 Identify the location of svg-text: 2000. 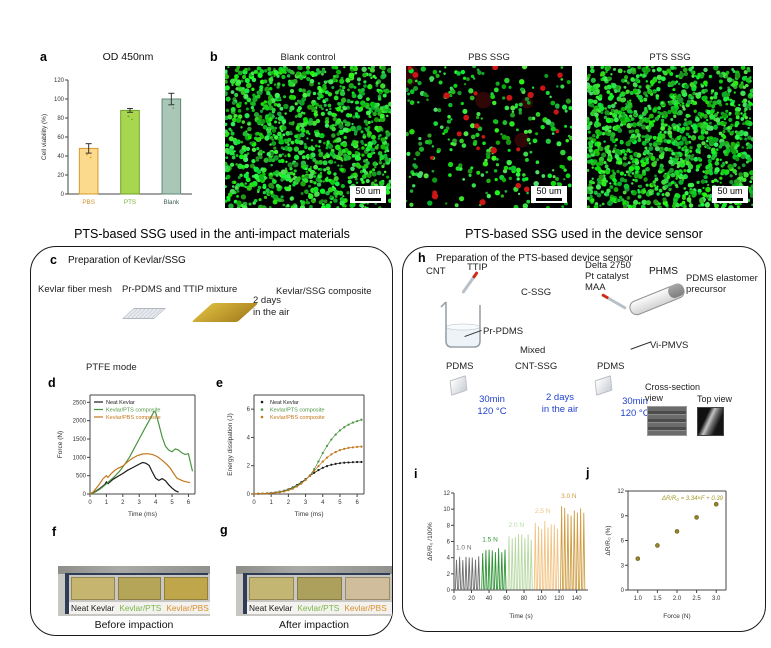
(80, 422).